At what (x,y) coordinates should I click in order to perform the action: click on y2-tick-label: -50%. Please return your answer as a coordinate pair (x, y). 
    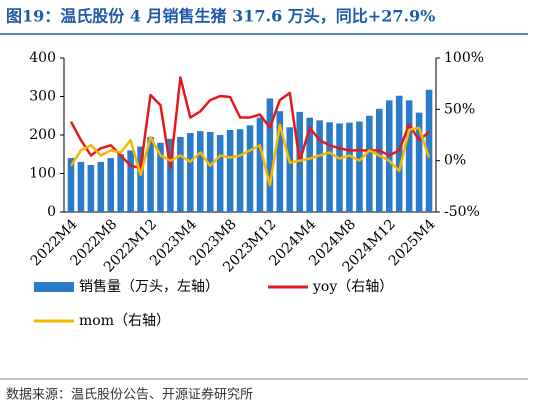
    Looking at the image, I should click on (462, 212).